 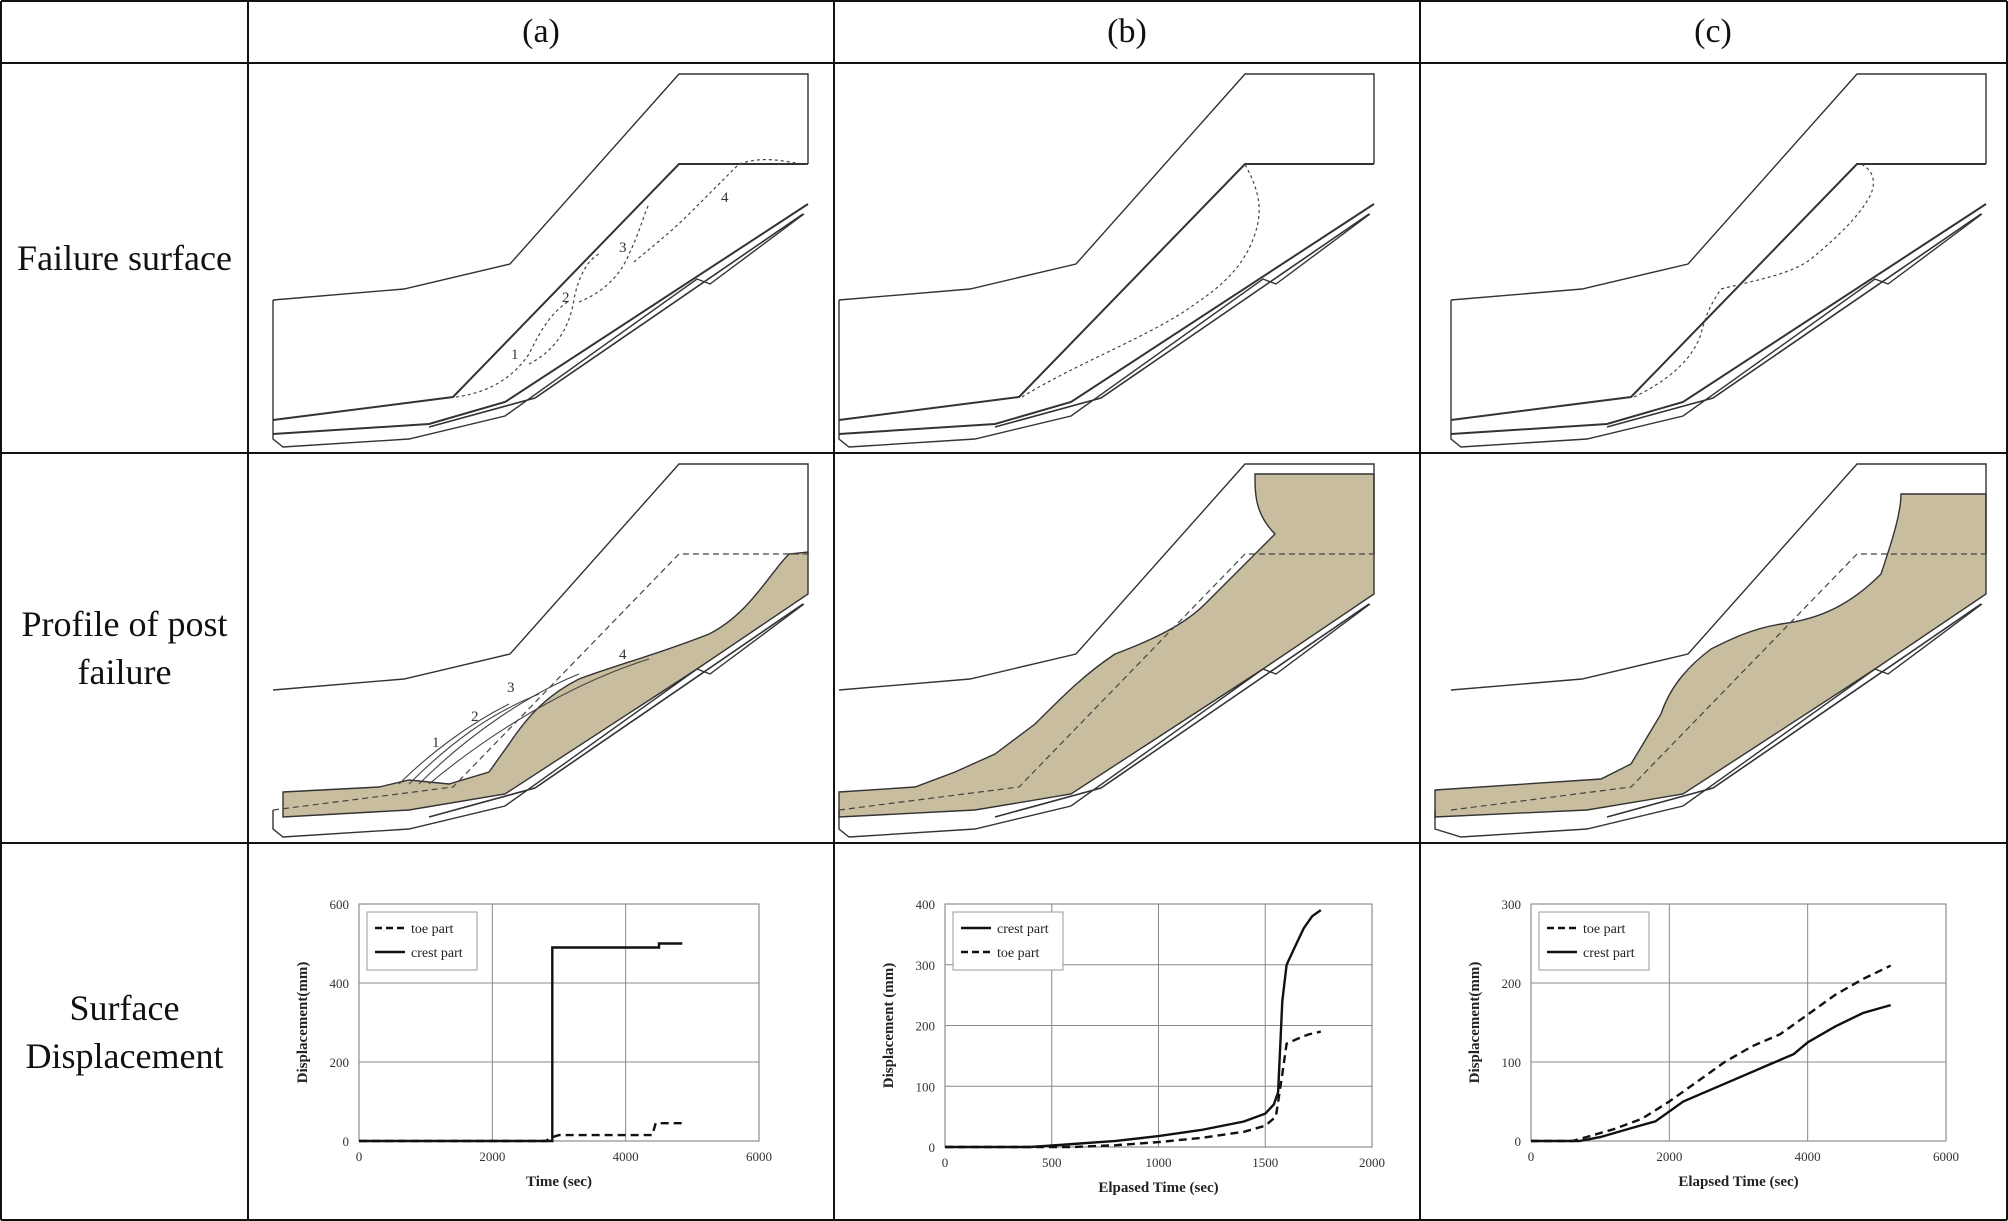 I want to click on x-tick-label: 500, so click(x=1052, y=1162).